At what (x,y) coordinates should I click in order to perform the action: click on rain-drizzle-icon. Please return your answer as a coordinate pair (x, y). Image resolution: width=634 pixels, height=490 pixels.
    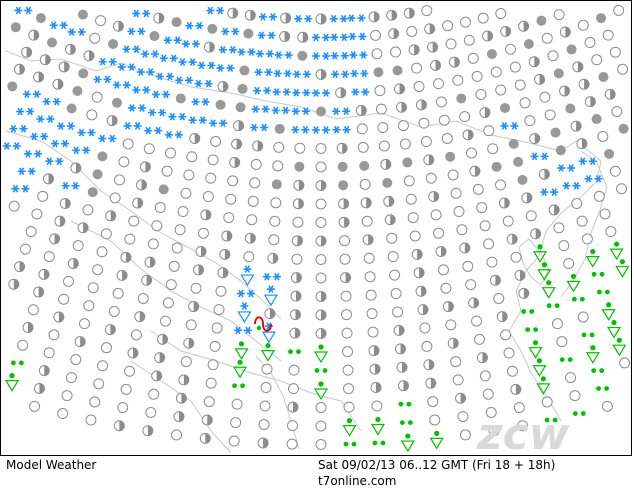
    Looking at the image, I should click on (588, 335).